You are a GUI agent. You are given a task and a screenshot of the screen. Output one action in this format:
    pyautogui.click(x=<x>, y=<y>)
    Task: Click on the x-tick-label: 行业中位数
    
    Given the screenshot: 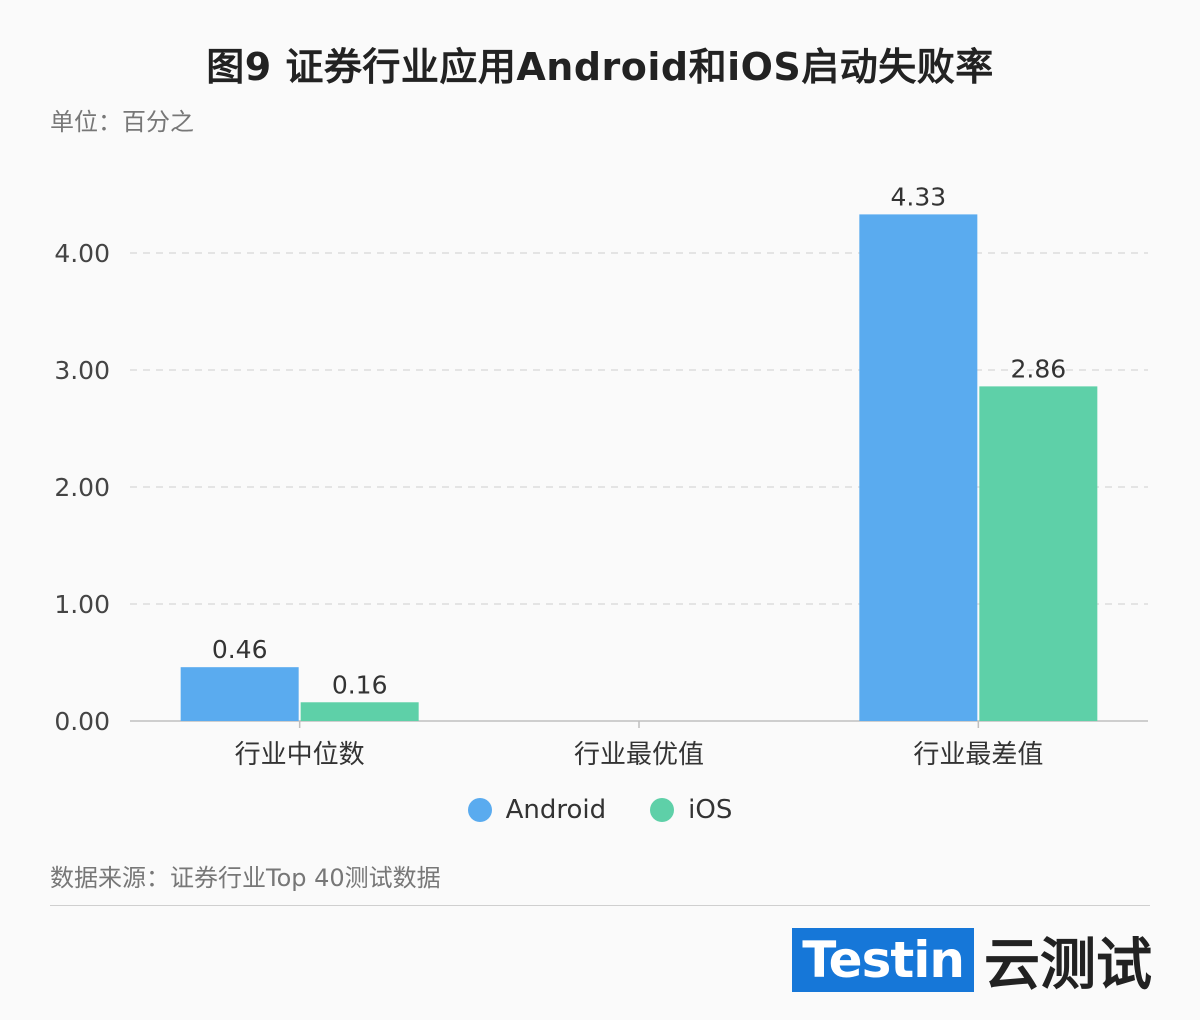 What is the action you would take?
    pyautogui.click(x=300, y=755)
    